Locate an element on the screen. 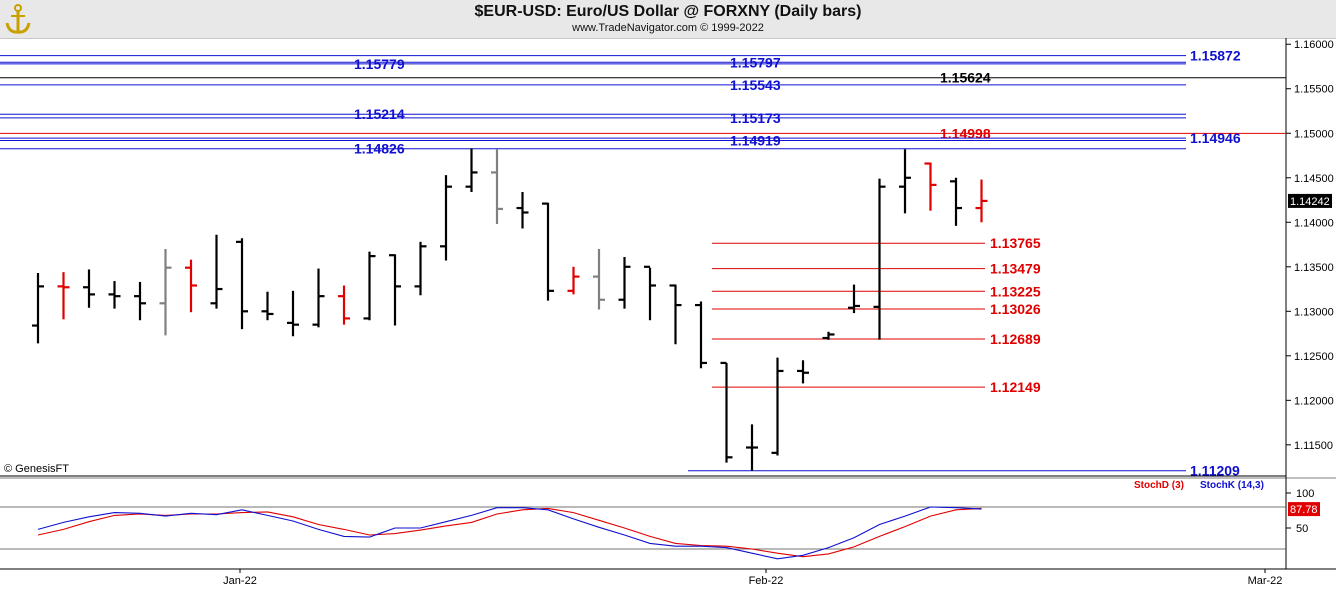  date-tick-label: Mar-22 is located at coordinates (1265, 581).